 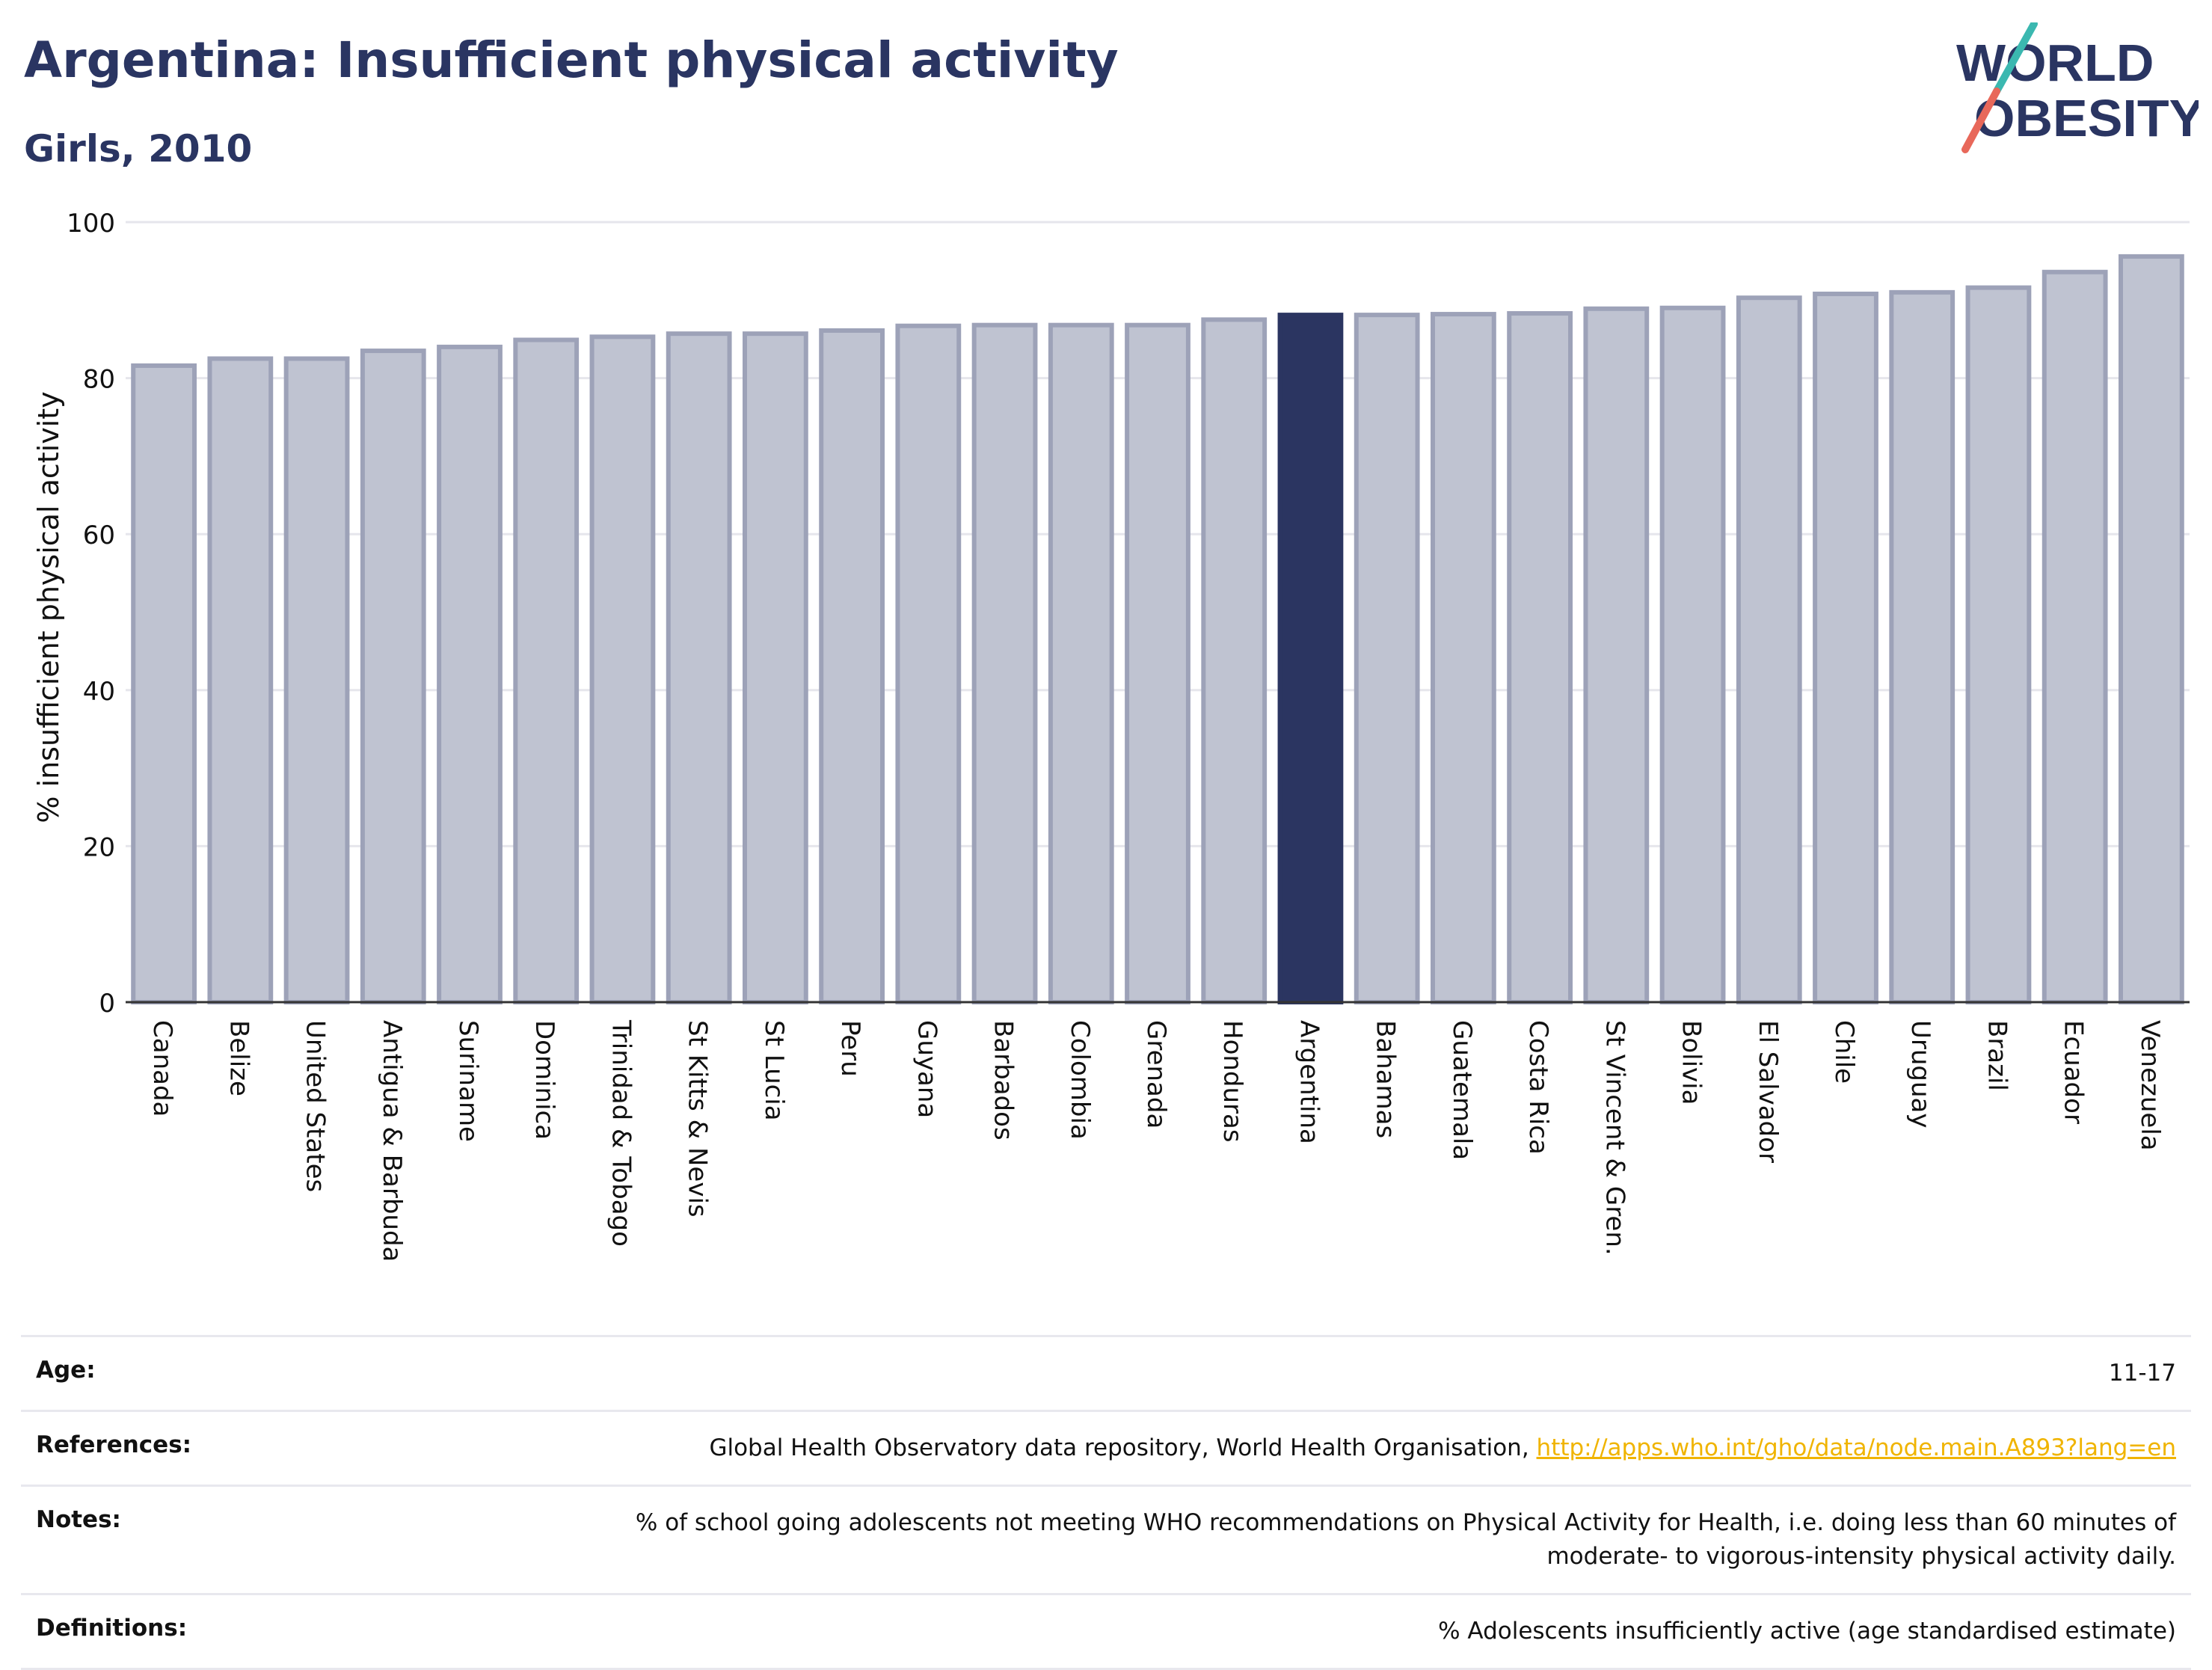 I want to click on bar-costa-rica, so click(x=1540, y=657).